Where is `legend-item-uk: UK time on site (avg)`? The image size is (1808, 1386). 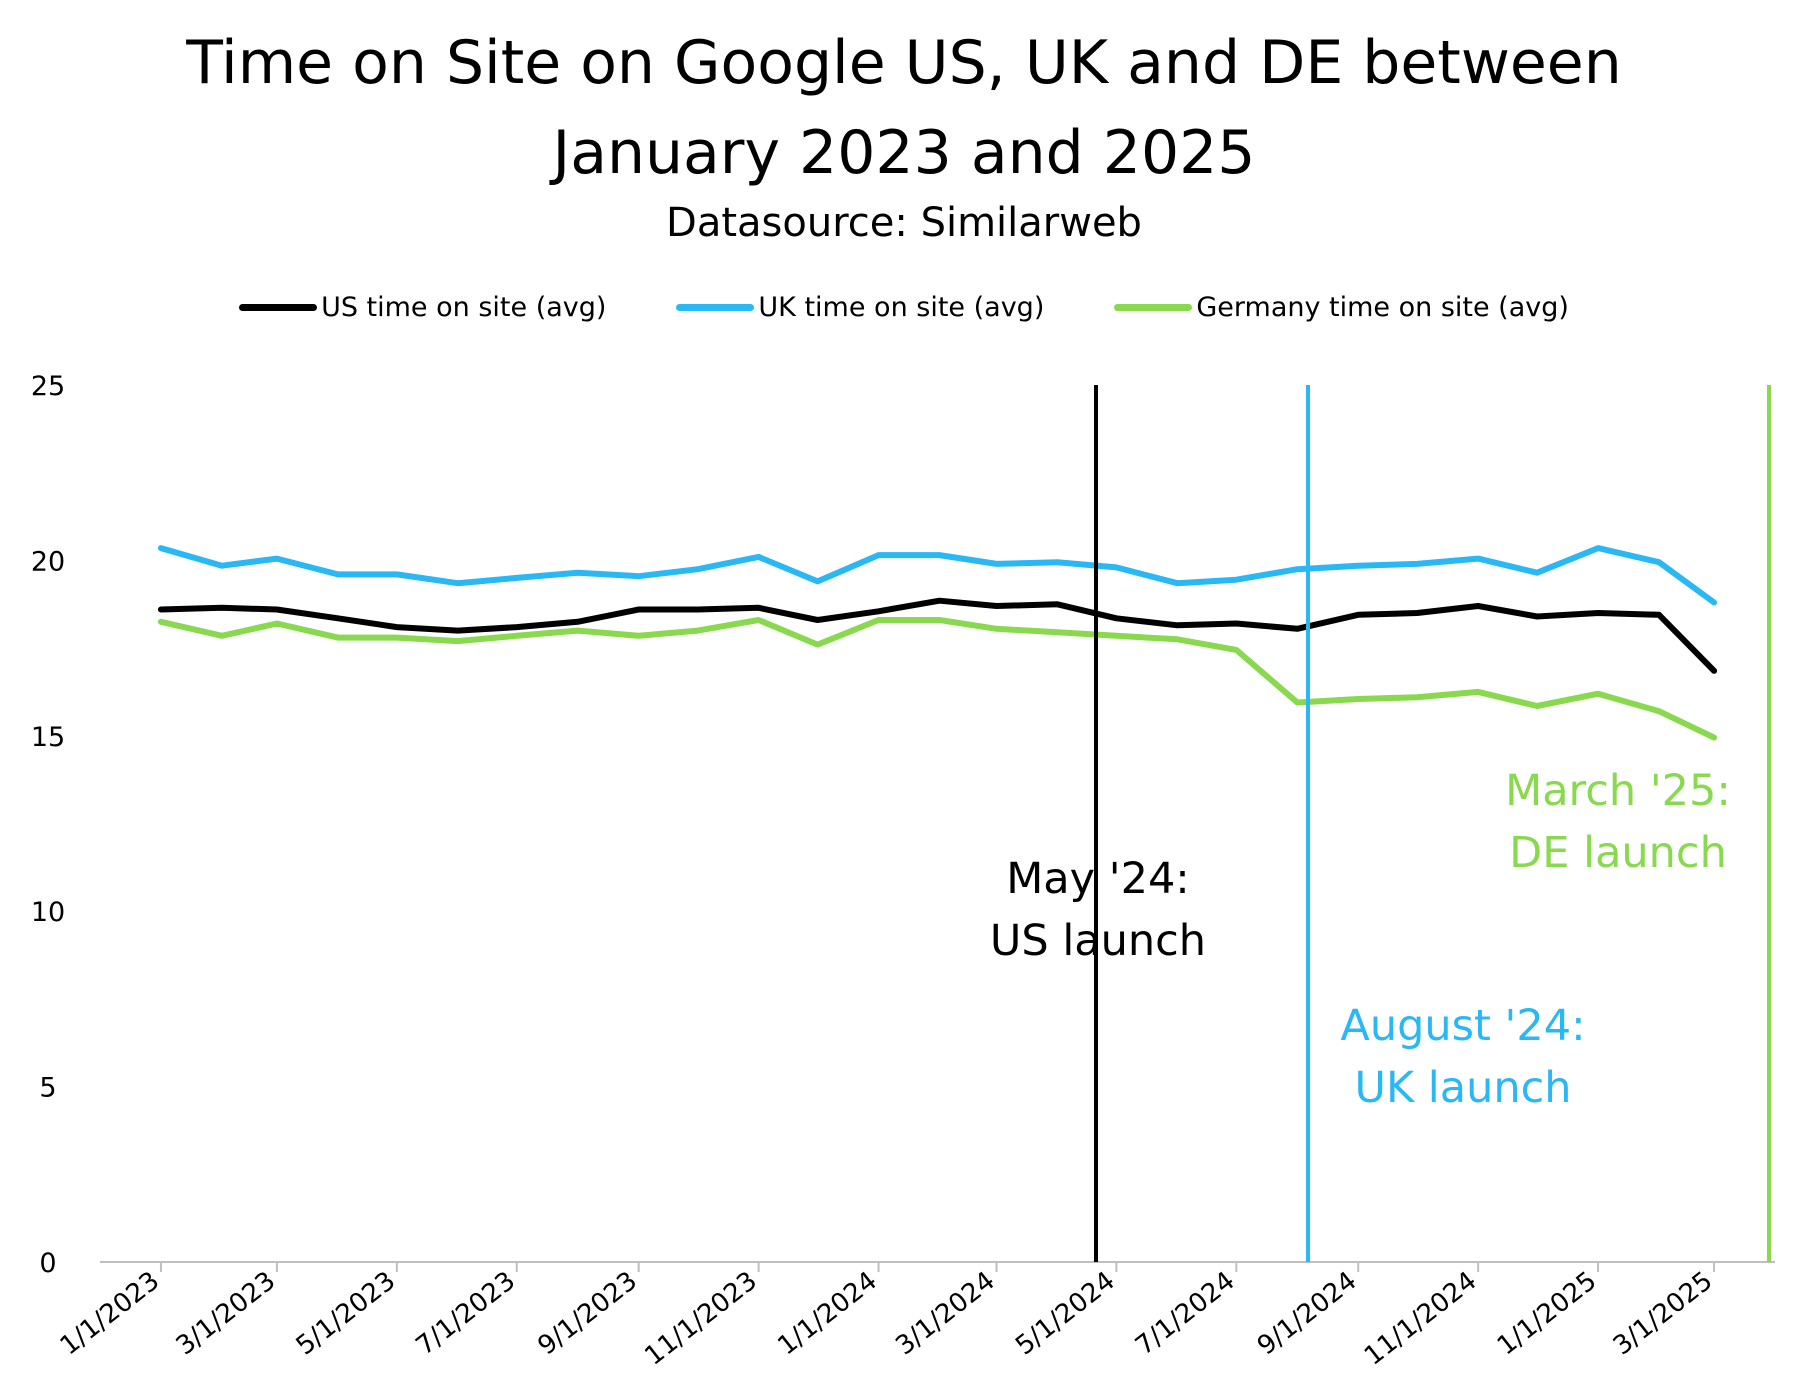 legend-item-uk: UK time on site (avg) is located at coordinates (860, 307).